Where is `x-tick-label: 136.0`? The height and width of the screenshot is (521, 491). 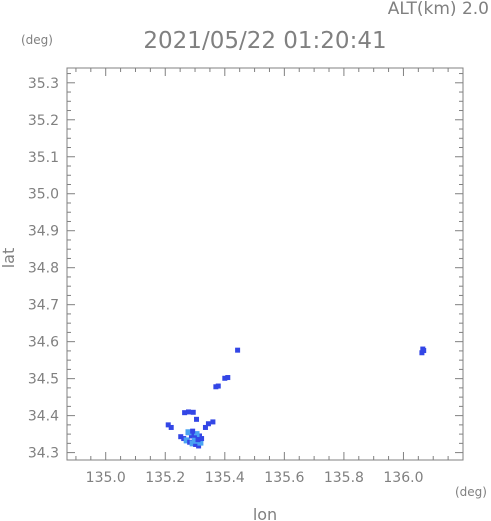 x-tick-label: 136.0 is located at coordinates (403, 478).